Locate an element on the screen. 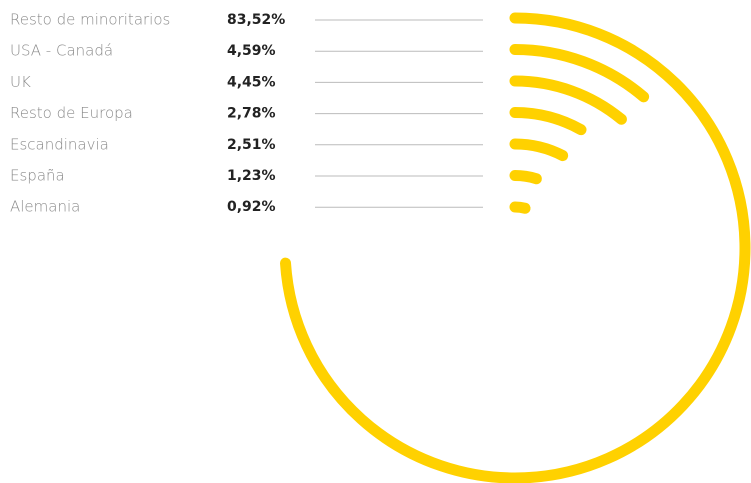 This screenshot has width=751, height=483. value-label: 4,59% is located at coordinates (251, 51).